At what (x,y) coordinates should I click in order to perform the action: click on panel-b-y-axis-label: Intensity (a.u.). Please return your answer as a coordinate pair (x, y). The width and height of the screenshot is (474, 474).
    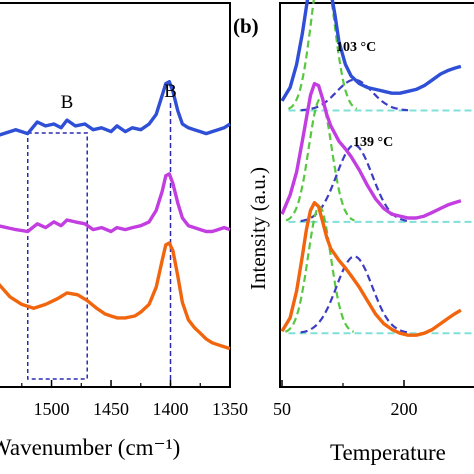
    Looking at the image, I should click on (258, 228).